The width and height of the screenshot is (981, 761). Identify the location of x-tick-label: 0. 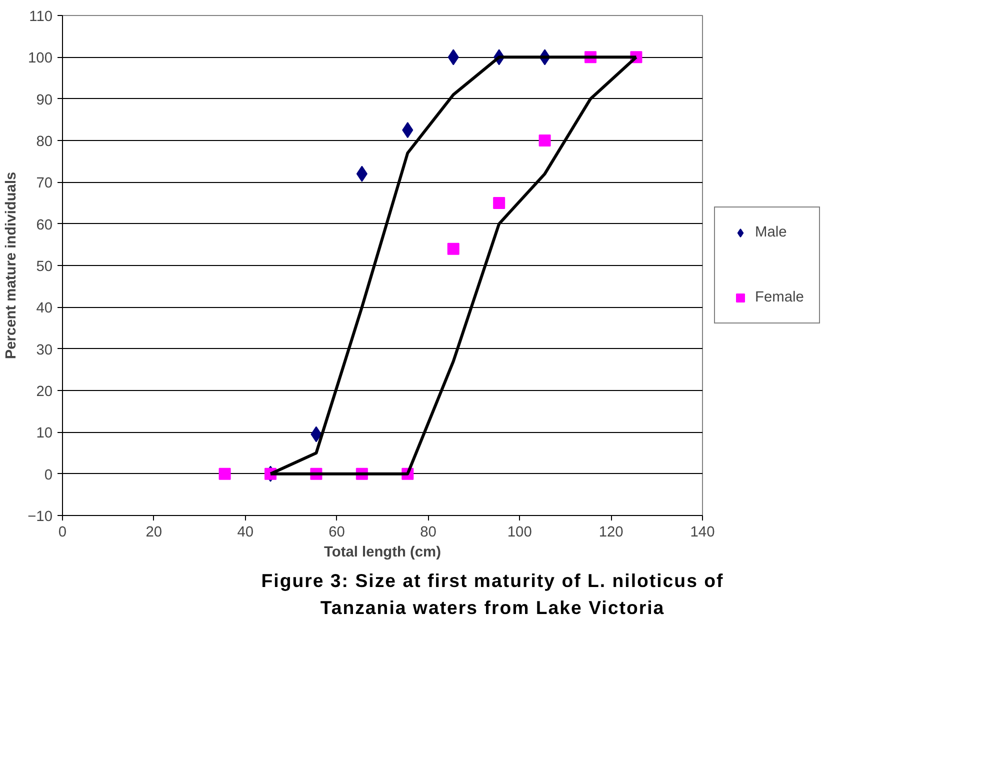
(62, 532).